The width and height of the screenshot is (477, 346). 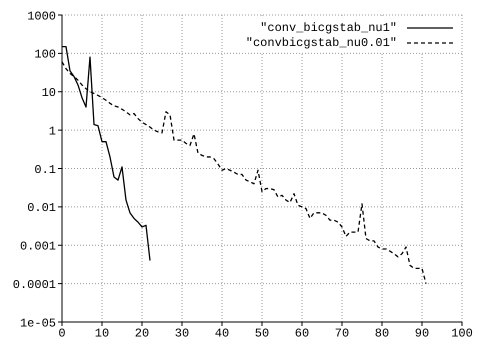 I want to click on y-tick-label: 10, so click(x=49, y=93).